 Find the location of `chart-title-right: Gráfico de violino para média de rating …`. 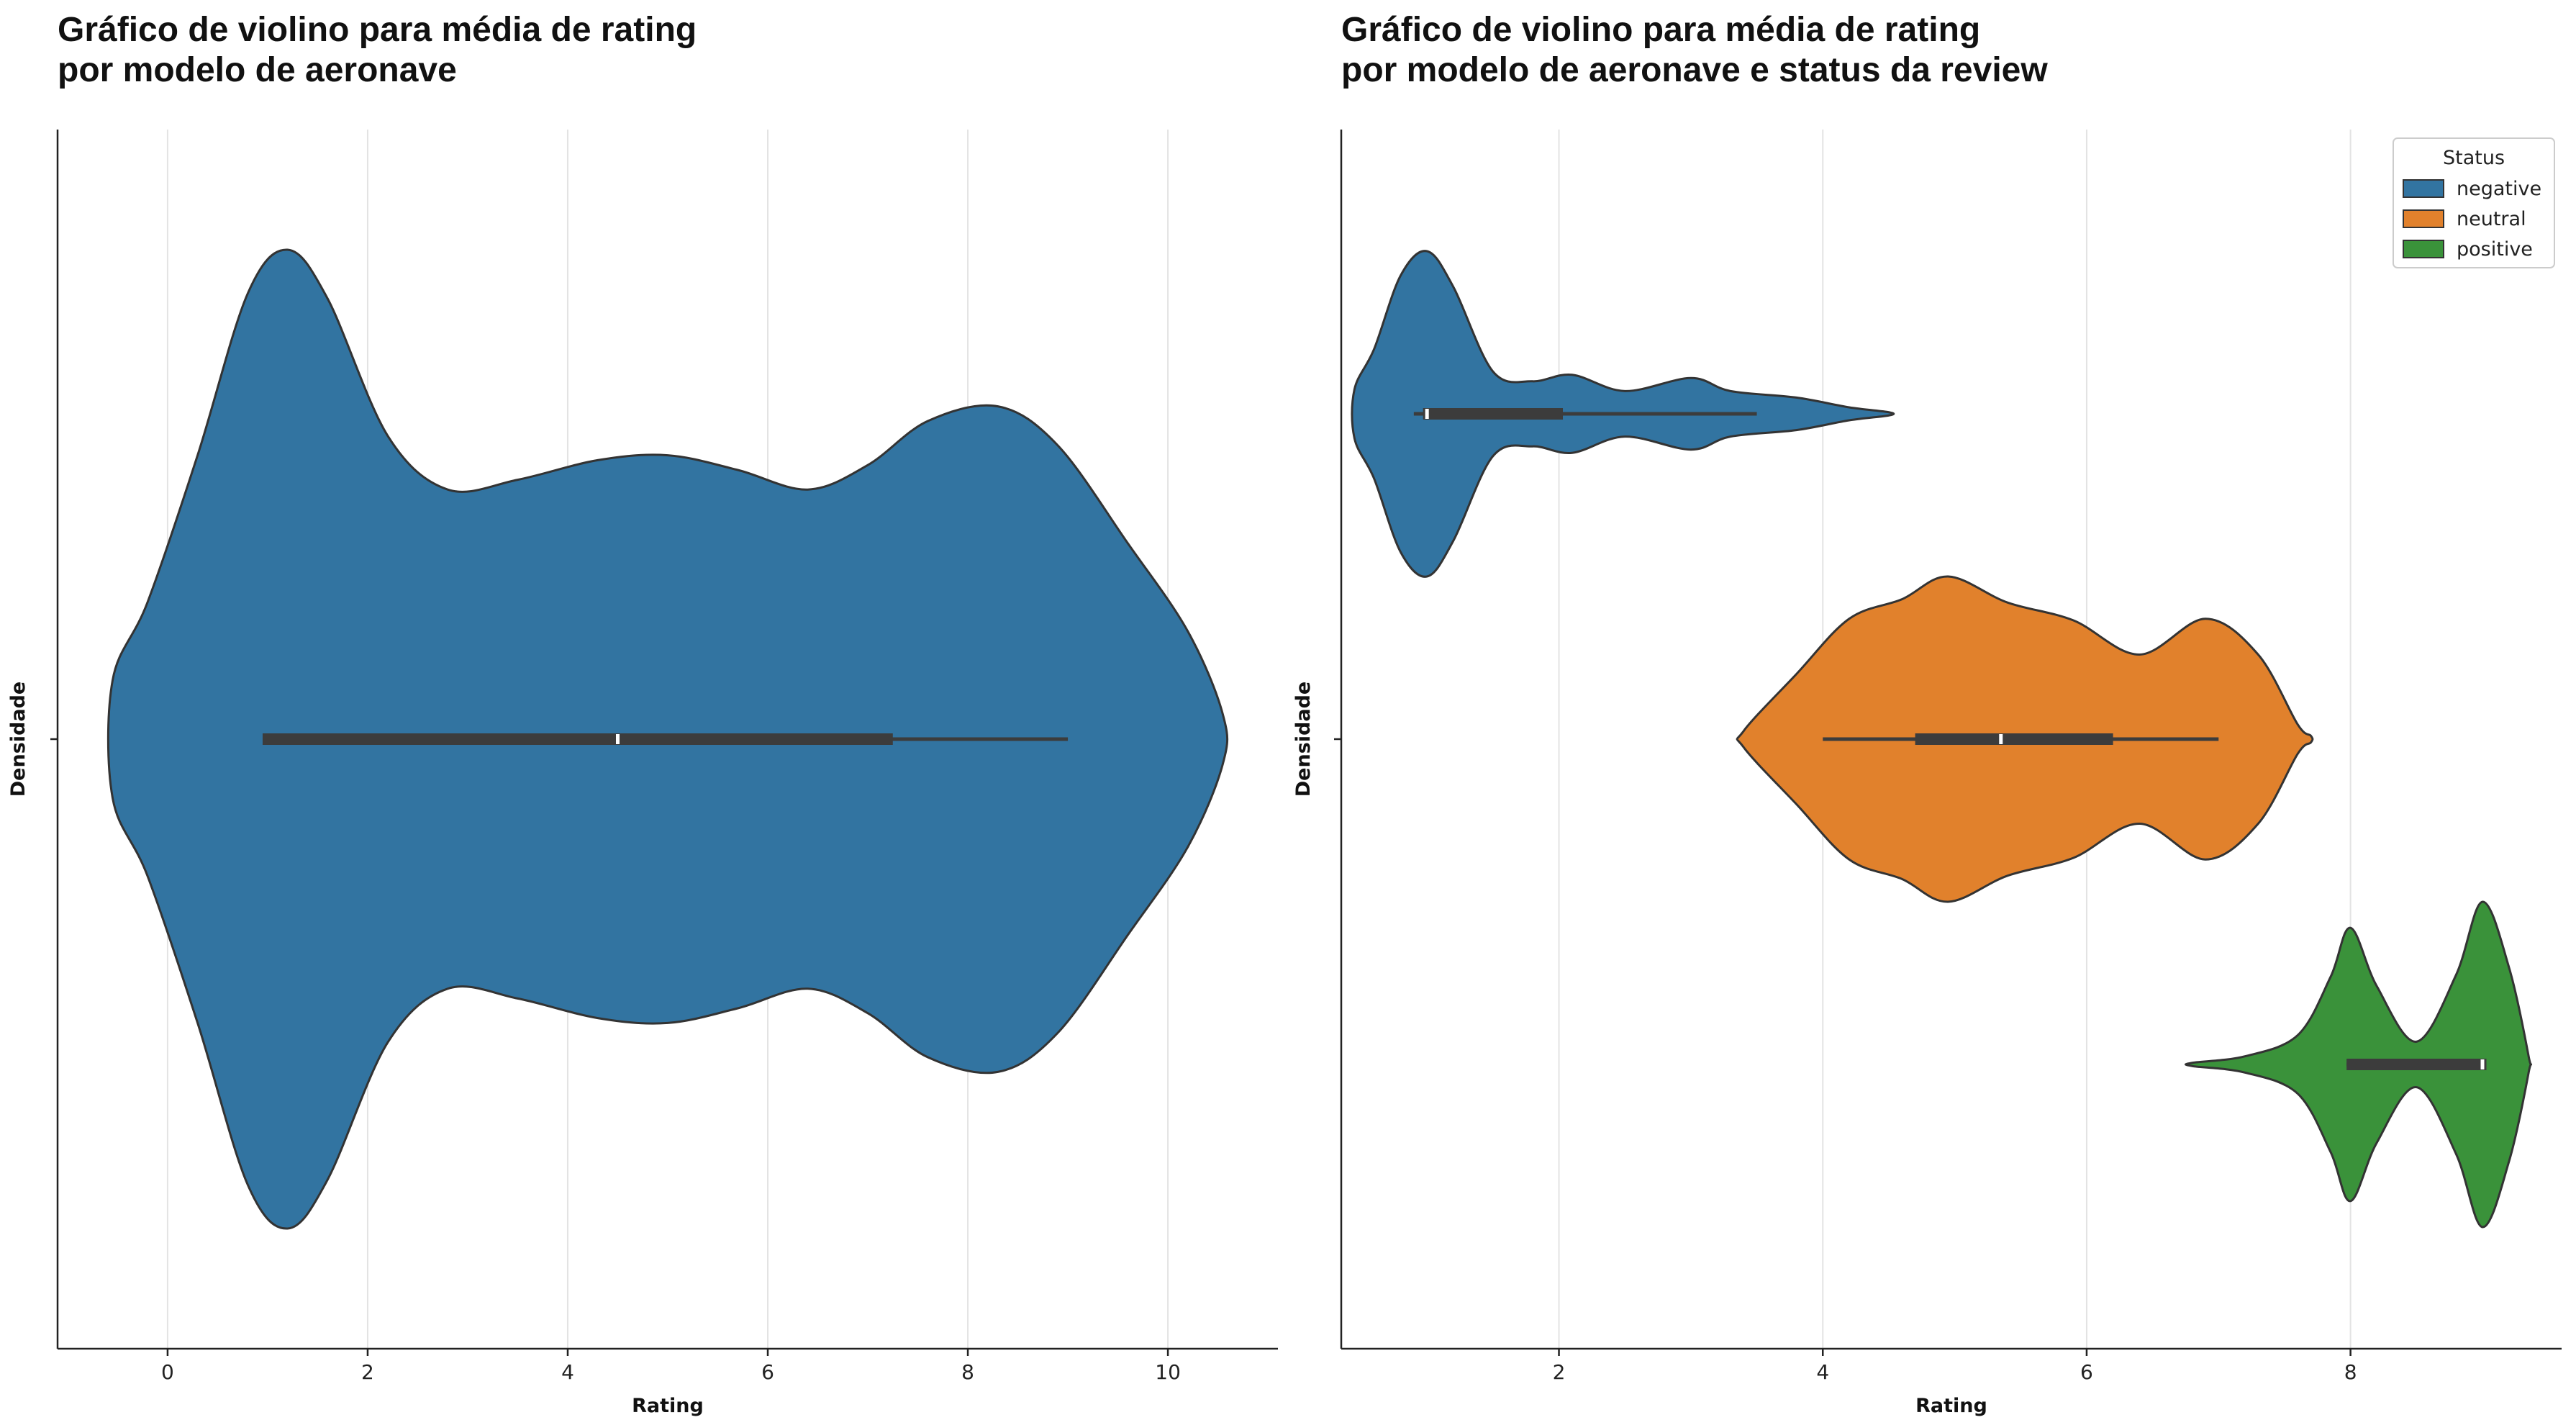

chart-title-right: Gráfico de violino para média de rating … is located at coordinates (1694, 51).